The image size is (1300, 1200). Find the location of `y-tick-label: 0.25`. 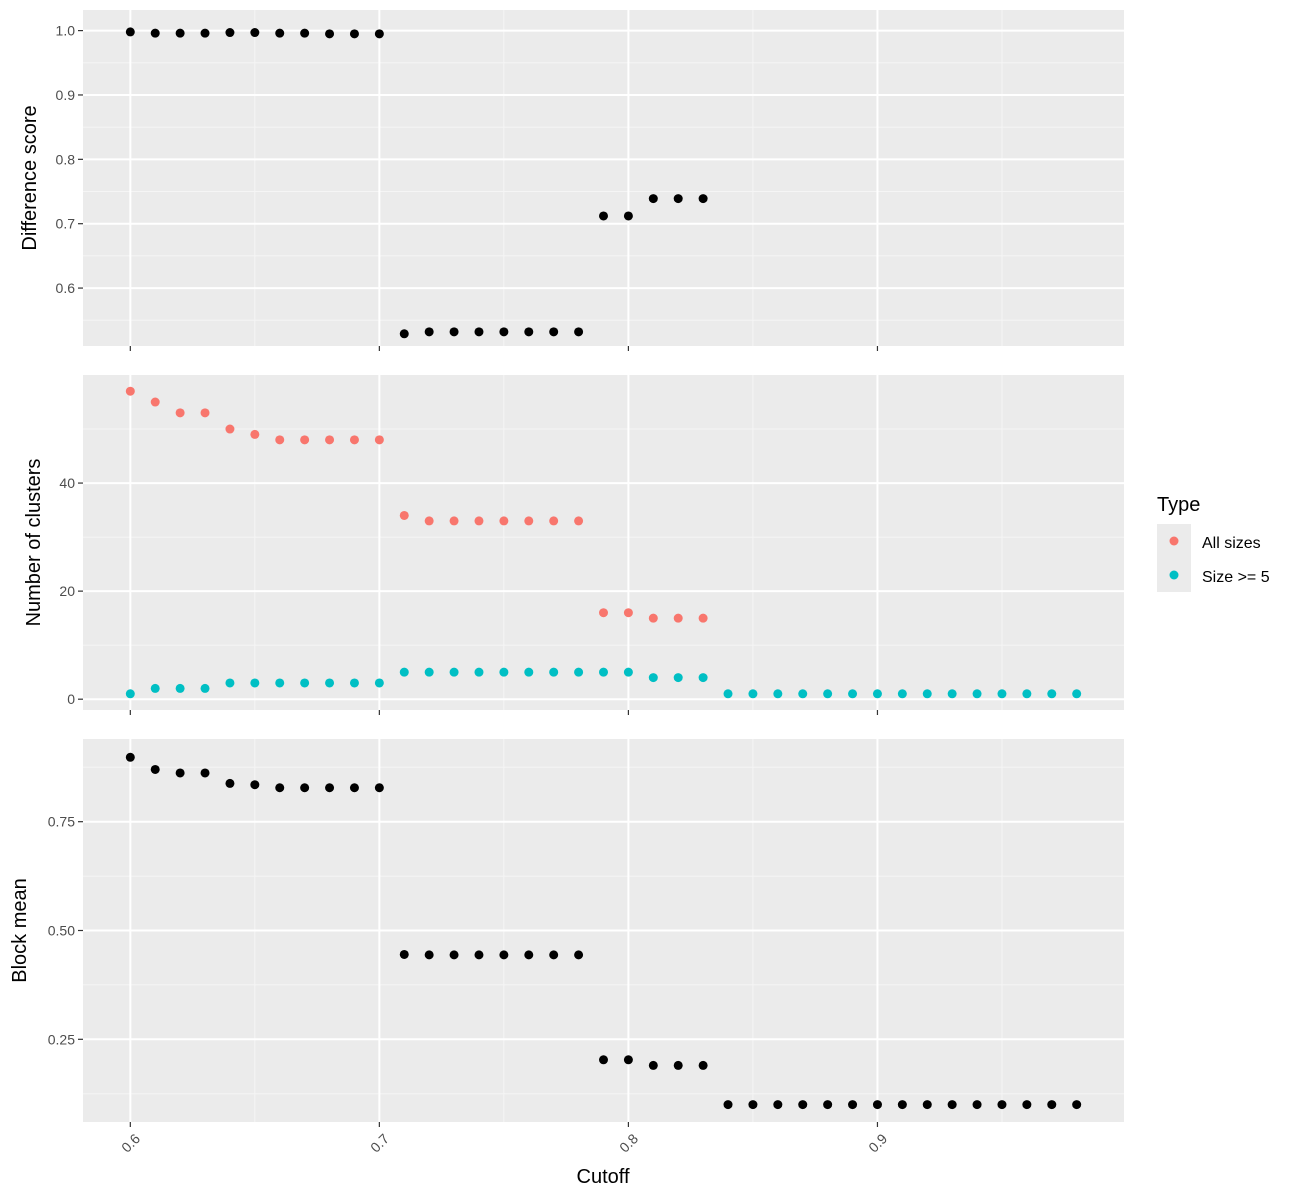

y-tick-label: 0.25 is located at coordinates (61, 1039).